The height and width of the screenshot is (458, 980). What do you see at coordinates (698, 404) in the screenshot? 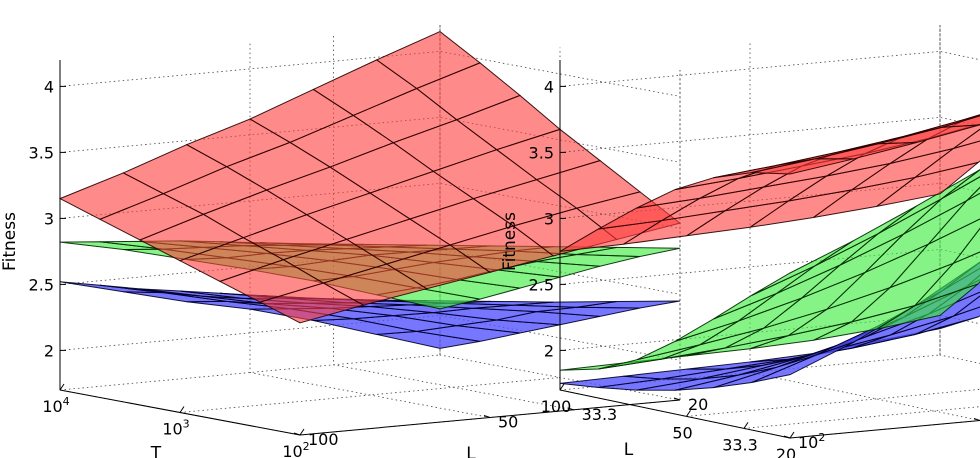
I see `left-v-tick-label: 20` at bounding box center [698, 404].